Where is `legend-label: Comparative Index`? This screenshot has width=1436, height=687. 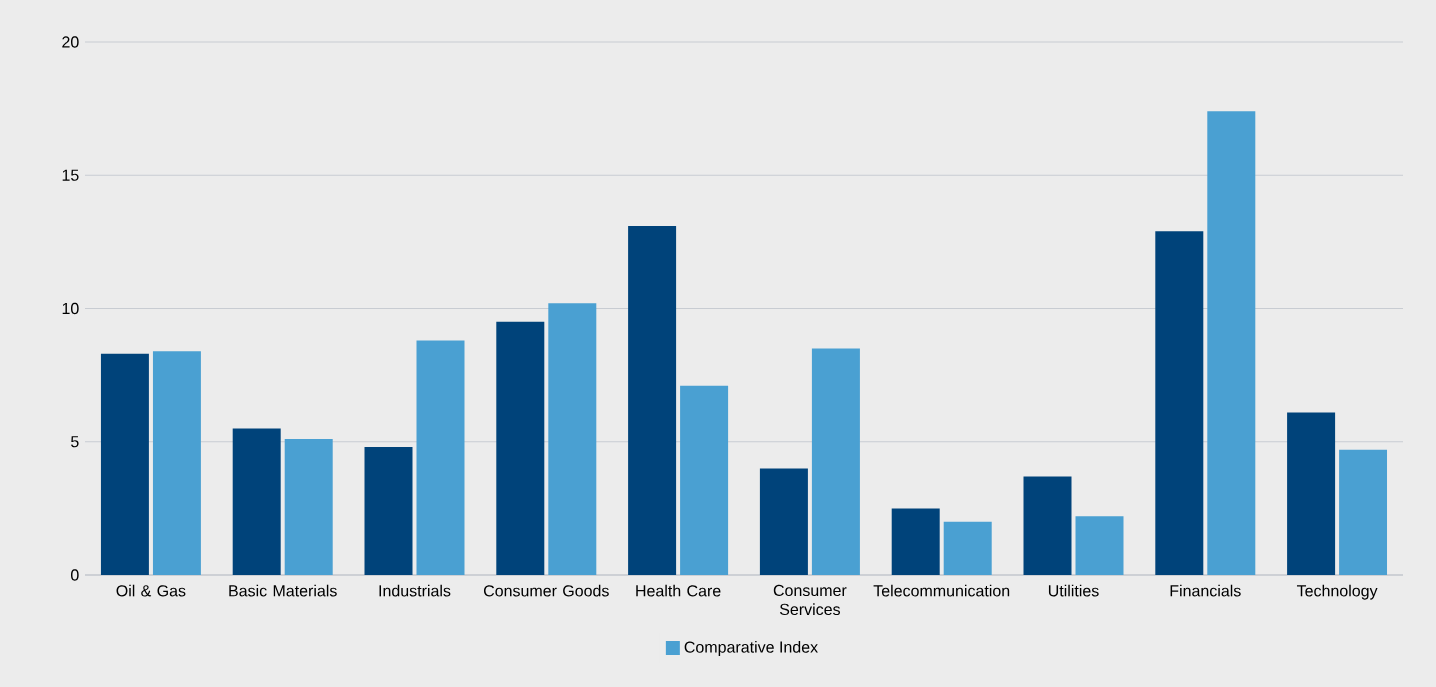 legend-label: Comparative Index is located at coordinates (751, 648).